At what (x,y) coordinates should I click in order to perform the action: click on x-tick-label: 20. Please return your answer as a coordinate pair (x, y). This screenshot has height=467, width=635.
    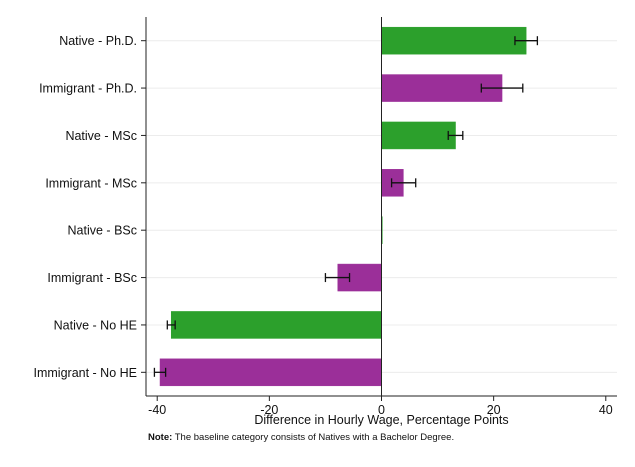
    Looking at the image, I should click on (494, 410).